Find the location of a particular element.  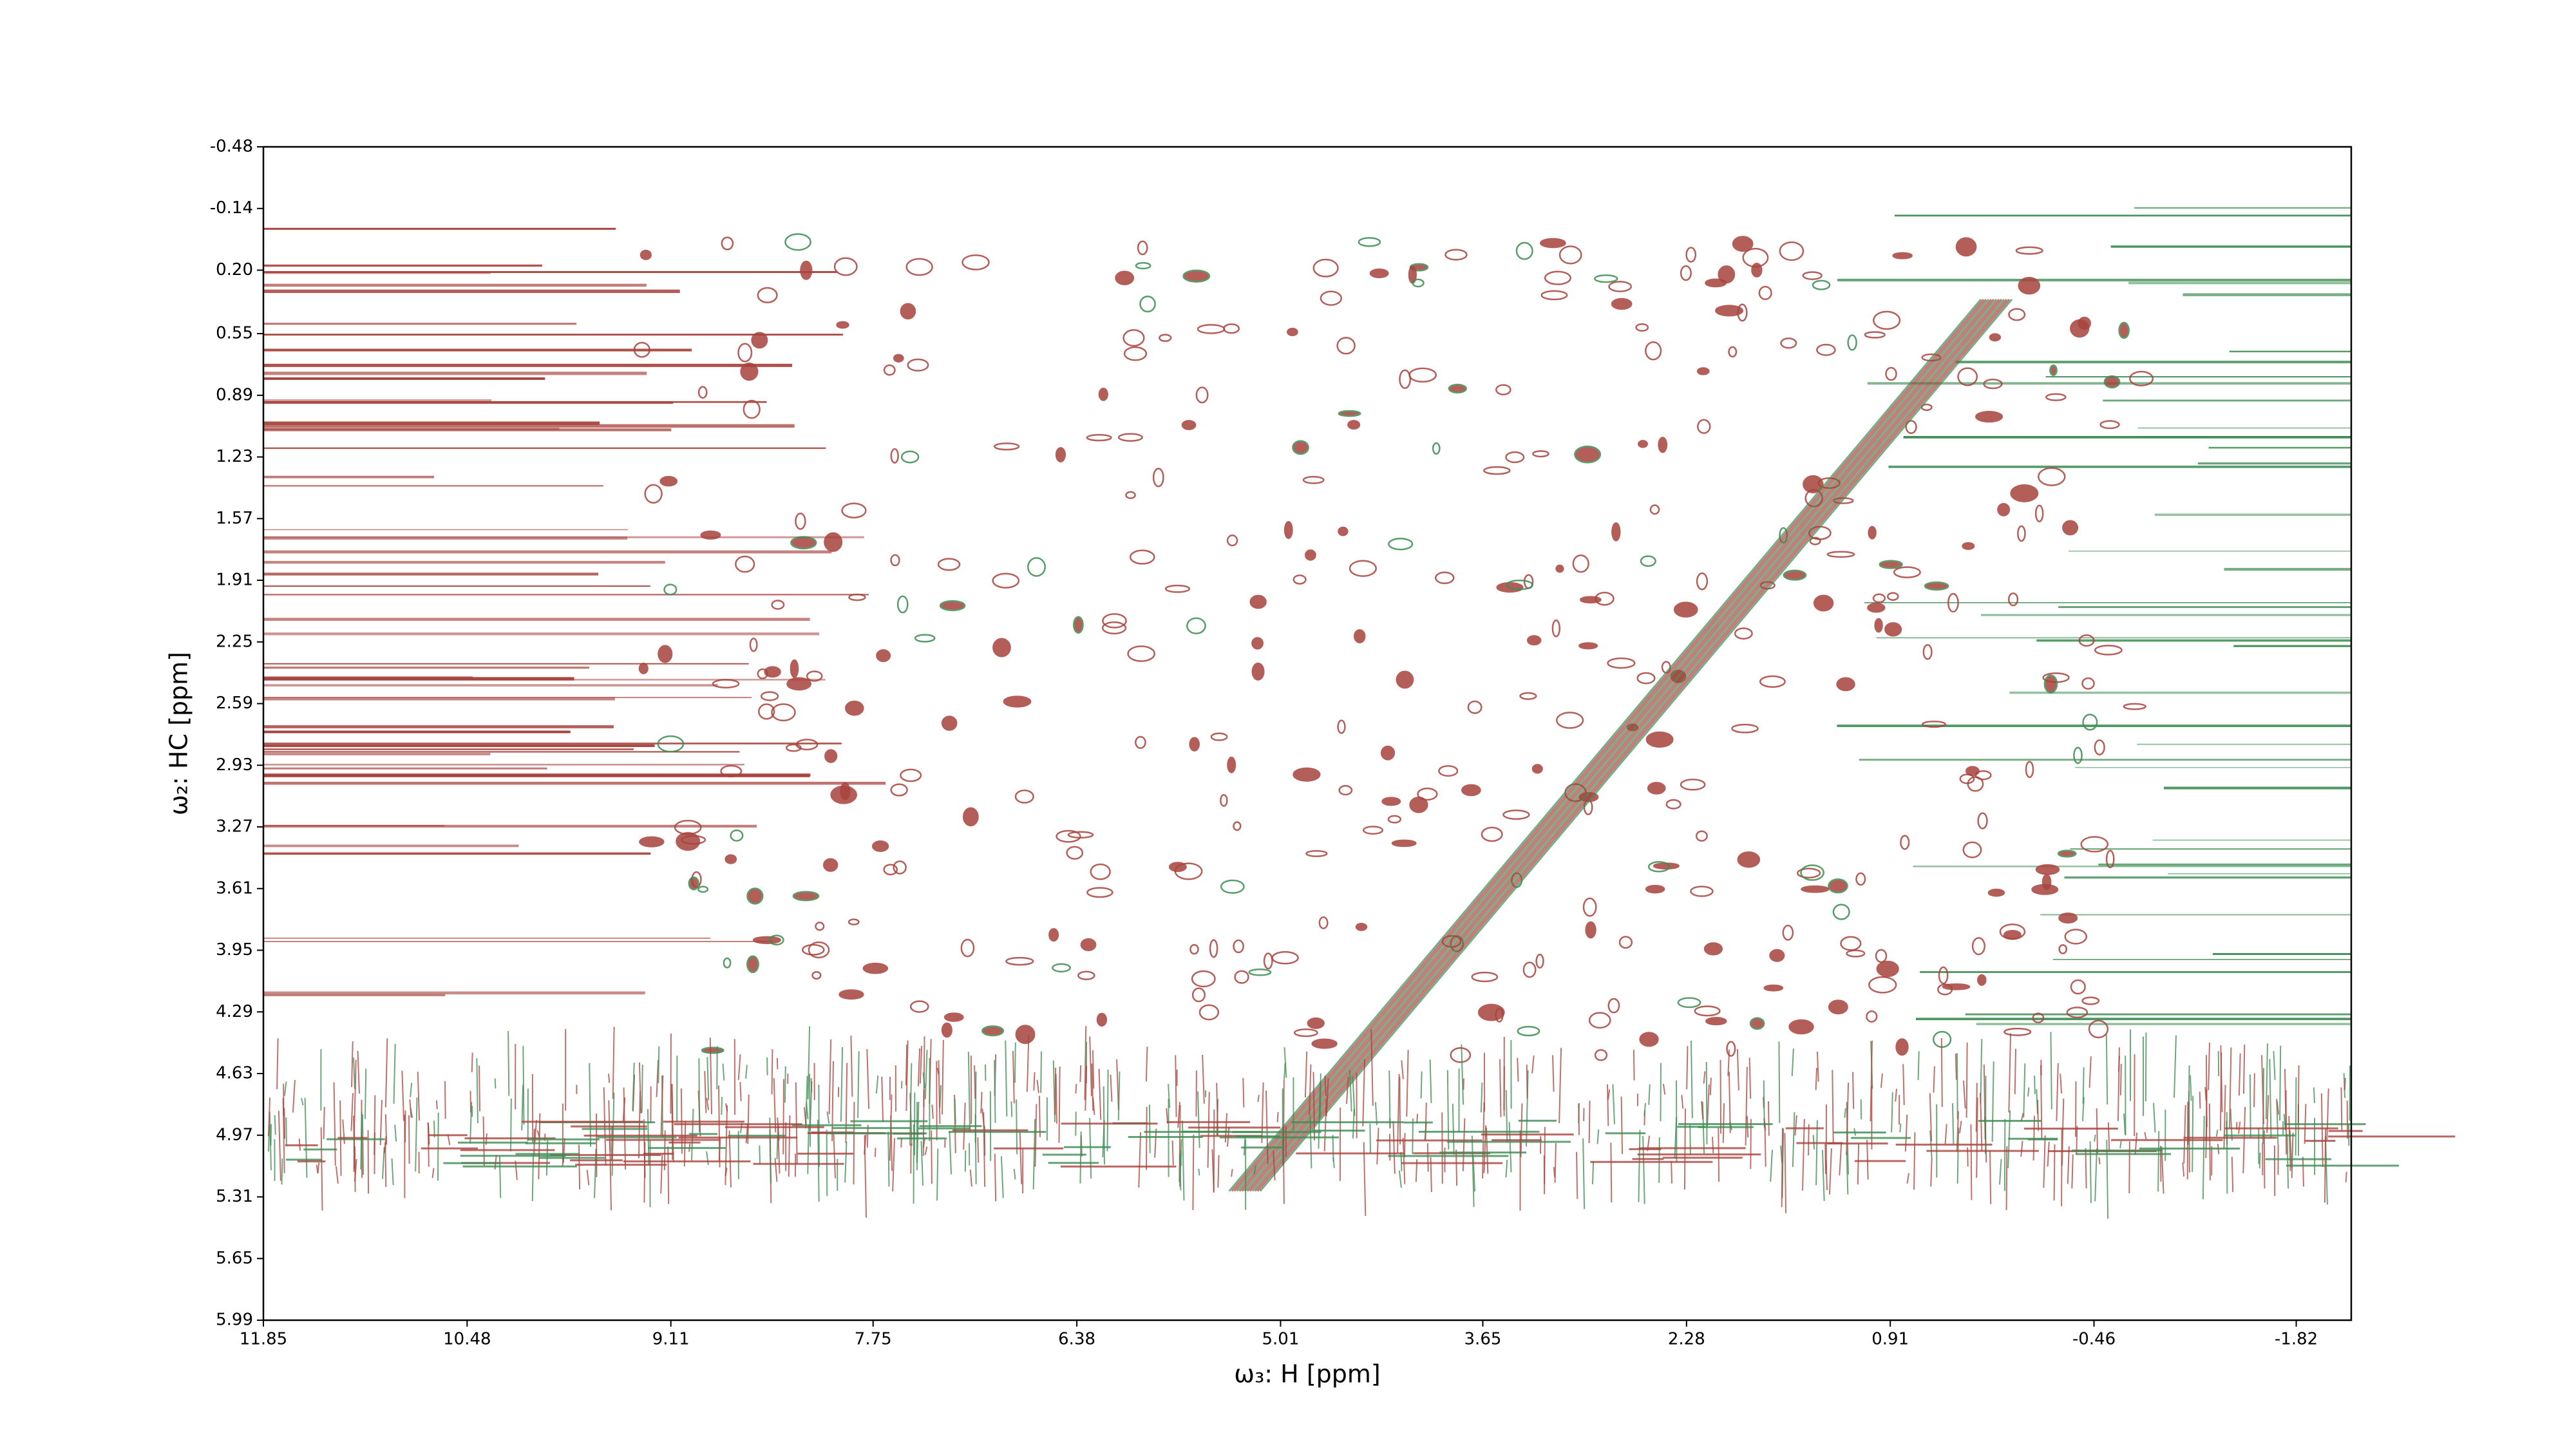

y-tick-label: 4.97 is located at coordinates (234, 1134).